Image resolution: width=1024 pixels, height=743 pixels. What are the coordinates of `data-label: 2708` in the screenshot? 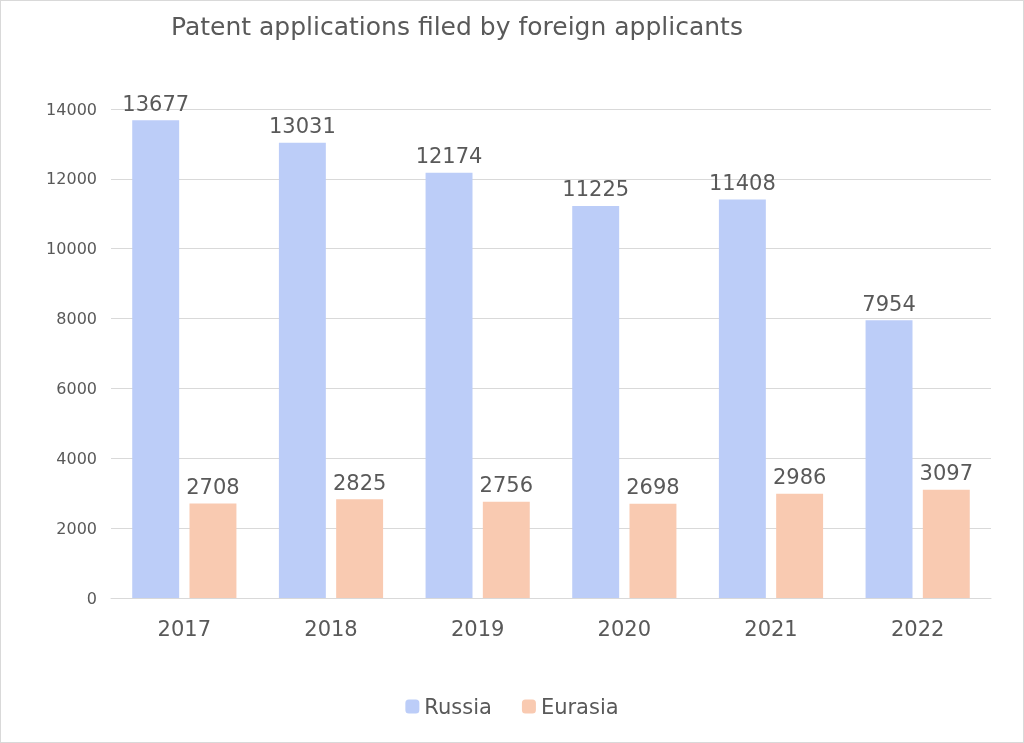 It's located at (213, 486).